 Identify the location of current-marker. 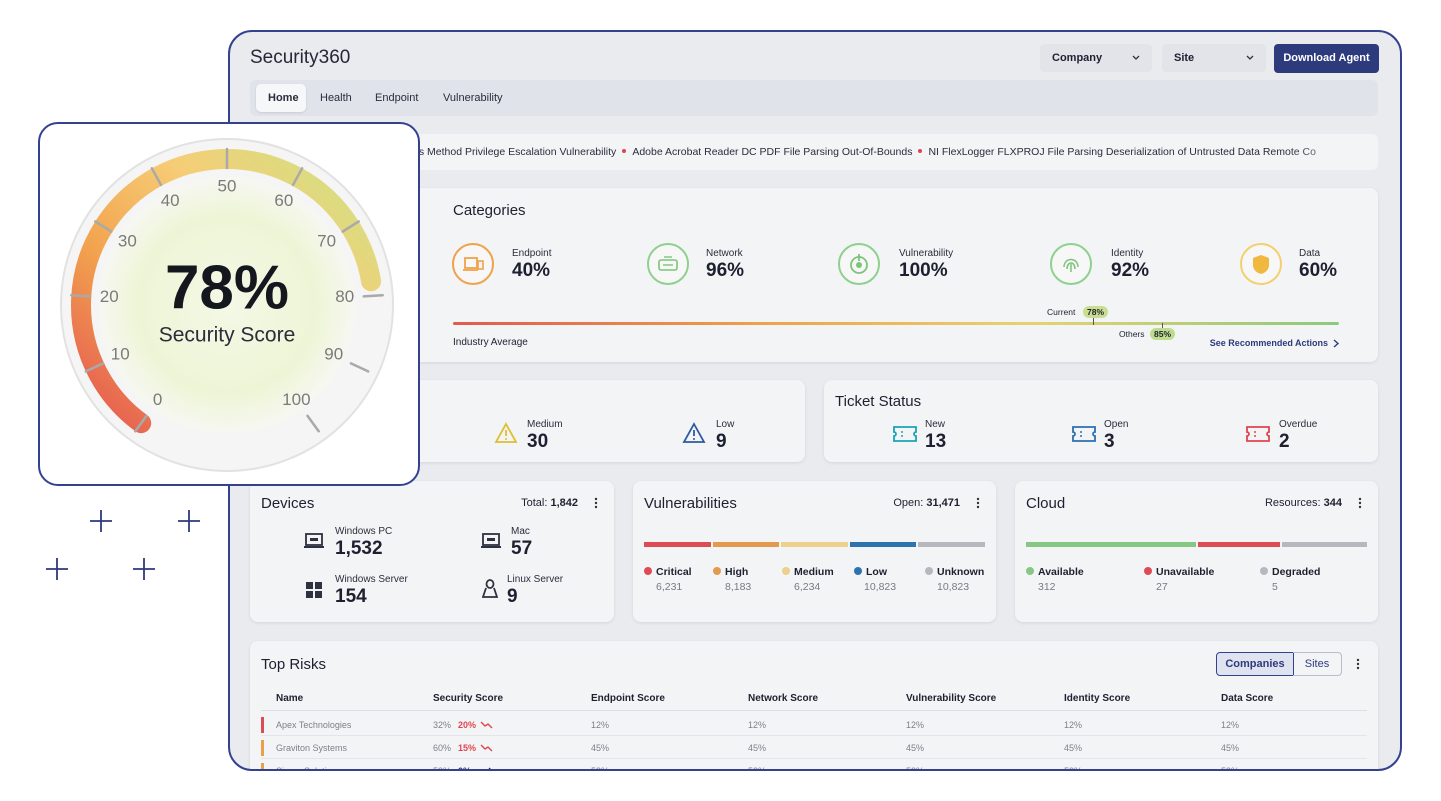
(1093, 321).